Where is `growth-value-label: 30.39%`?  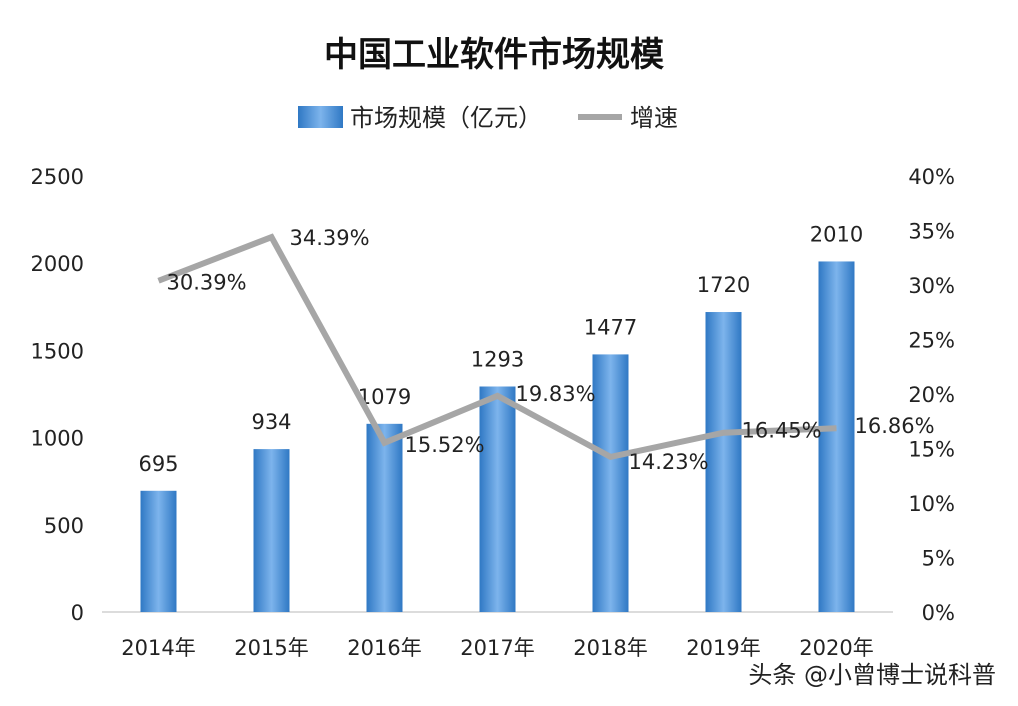
growth-value-label: 30.39% is located at coordinates (207, 283).